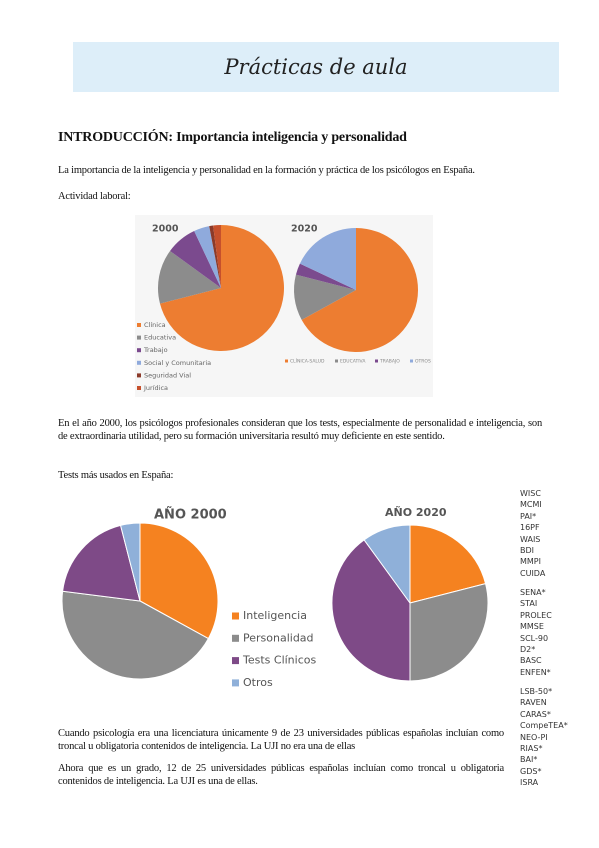  What do you see at coordinates (535, 714) in the screenshot?
I see `test-name: CARAS*` at bounding box center [535, 714].